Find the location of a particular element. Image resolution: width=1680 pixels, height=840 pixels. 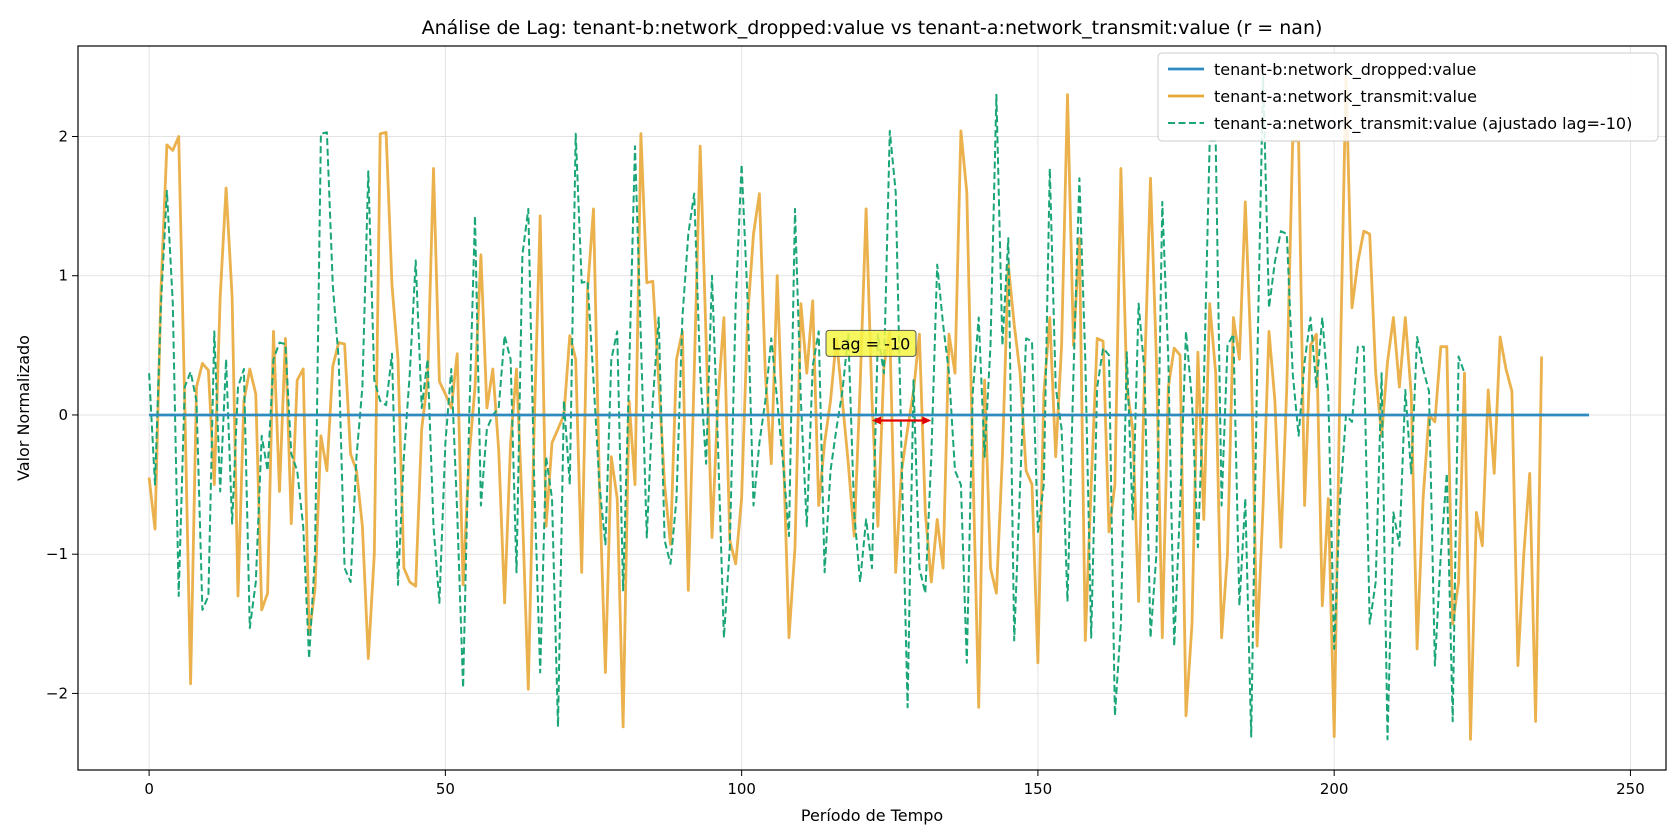

y-tick-label: 2 is located at coordinates (63, 137).